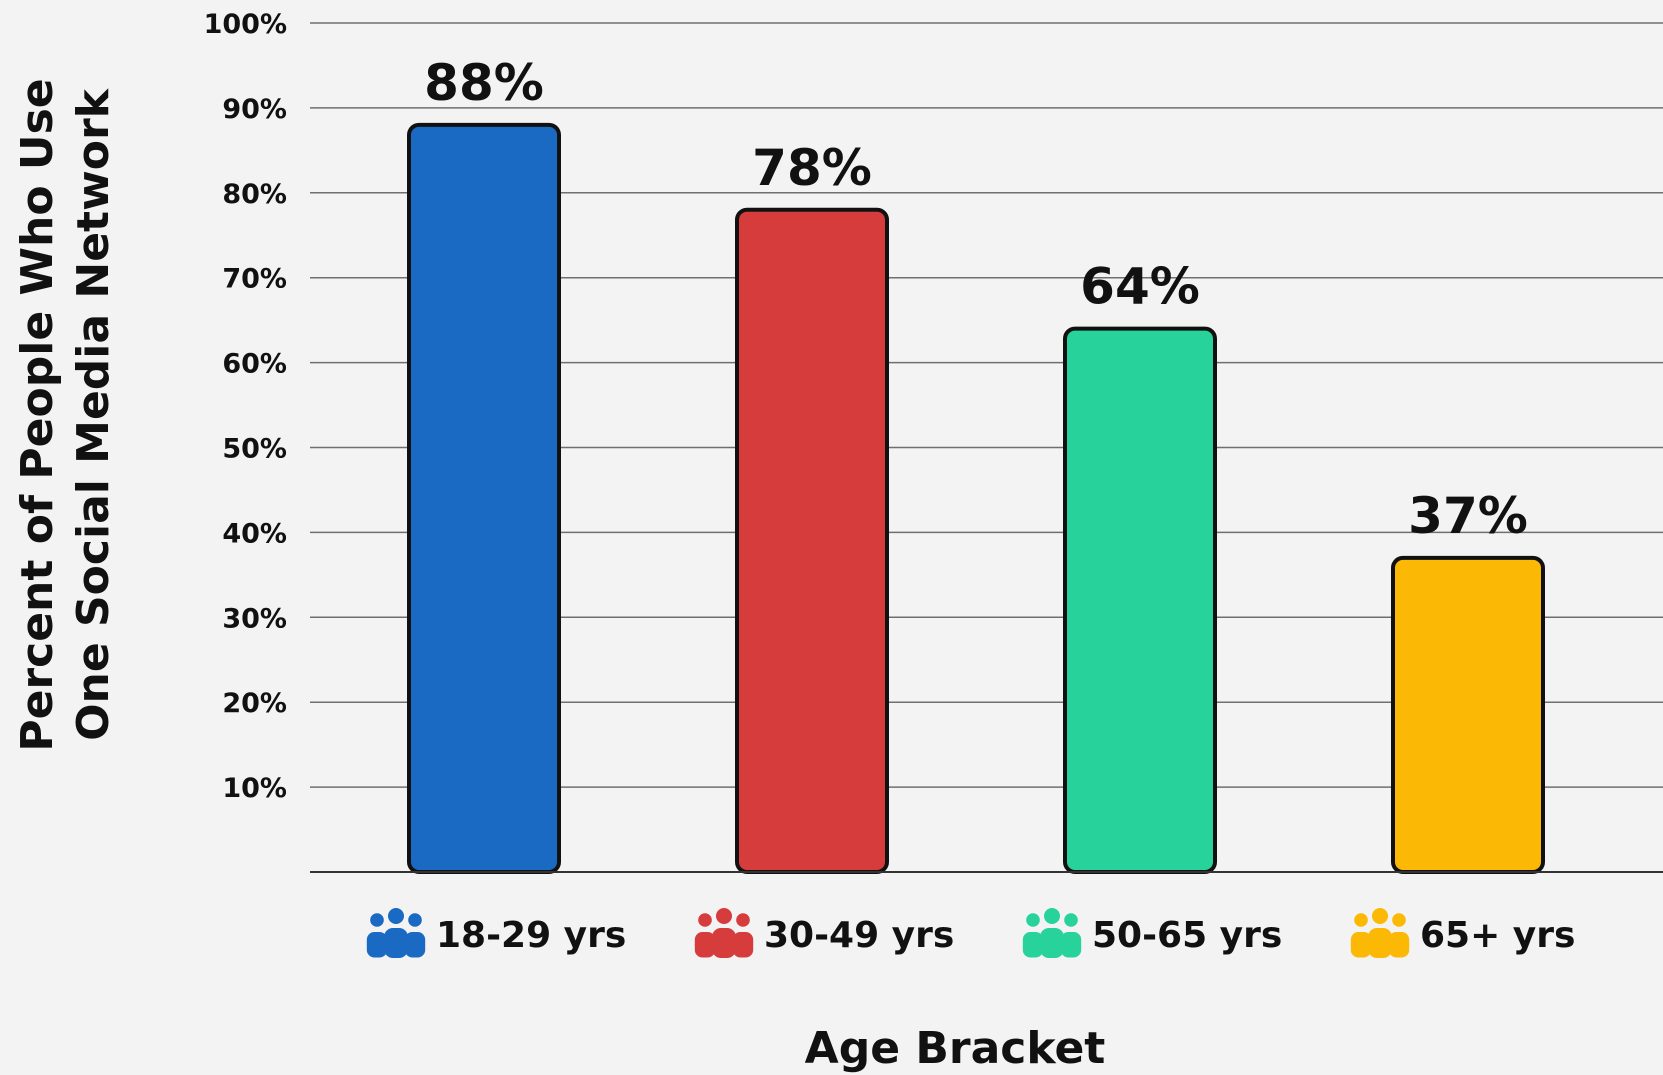 The image size is (1663, 1075). Describe the element at coordinates (37, 414) in the screenshot. I see `y-axis-title-line-1: Percent of People Who Use` at that location.